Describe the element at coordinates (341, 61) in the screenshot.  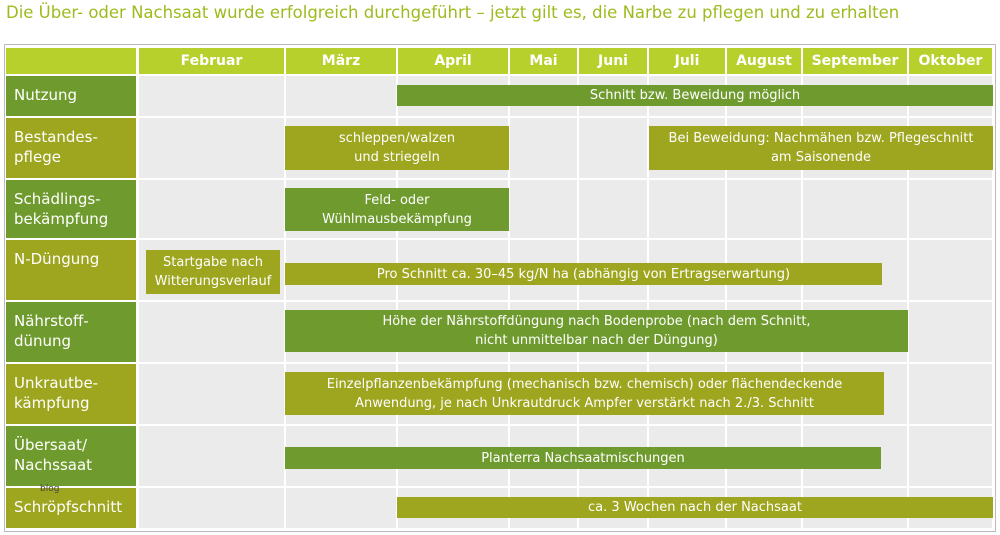
I see `month-header: März` at that location.